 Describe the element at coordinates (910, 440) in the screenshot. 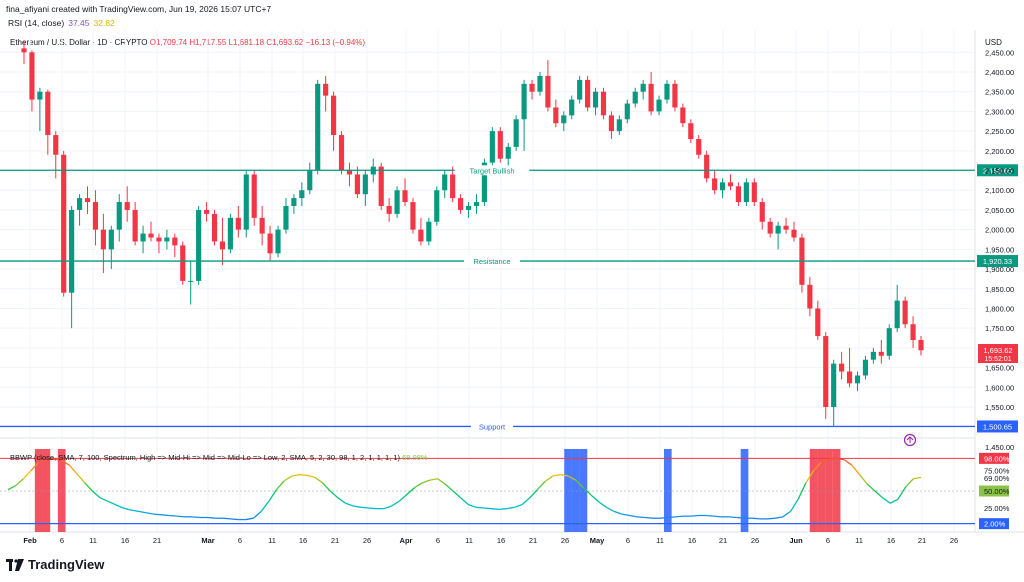

I see `replay-icon` at that location.